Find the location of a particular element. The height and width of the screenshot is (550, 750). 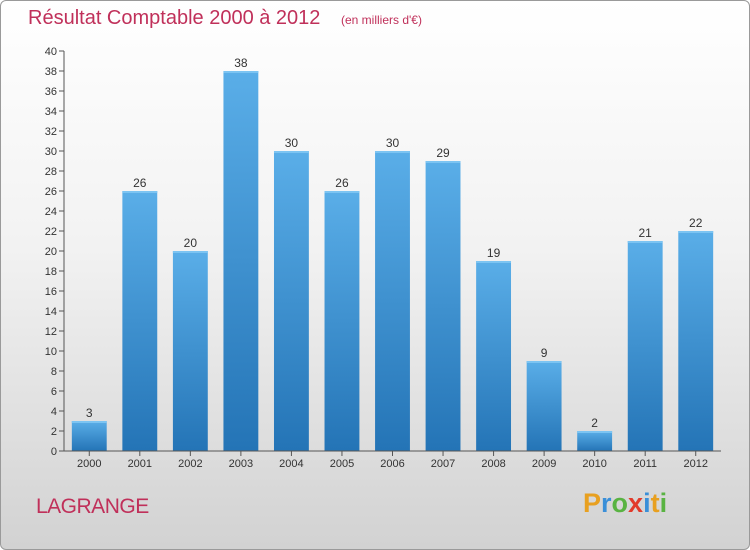

data-label-2012: 22 is located at coordinates (696, 223).